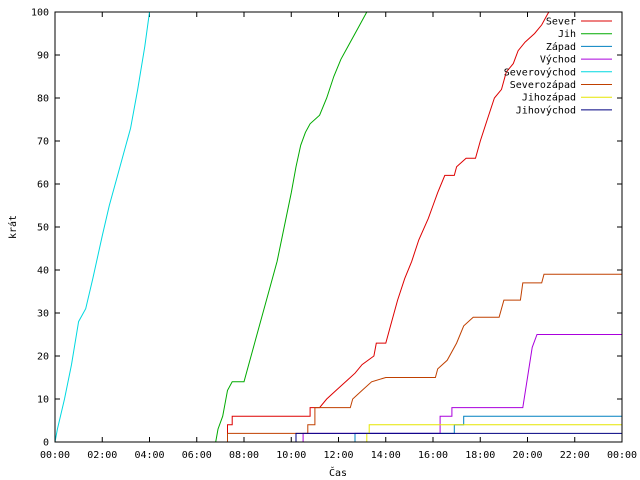 The image size is (640, 480). Describe the element at coordinates (549, 98) in the screenshot. I see `legend-label: Jihozápad` at that location.